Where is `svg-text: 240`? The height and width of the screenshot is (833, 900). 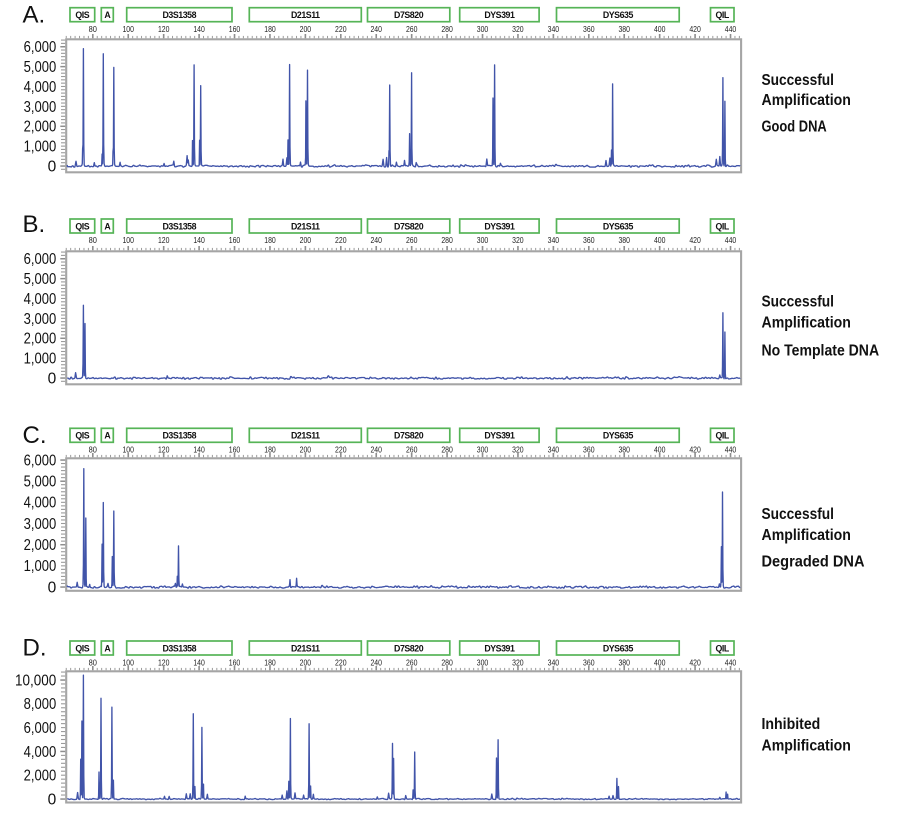
svg-text: 240 is located at coordinates (376, 29).